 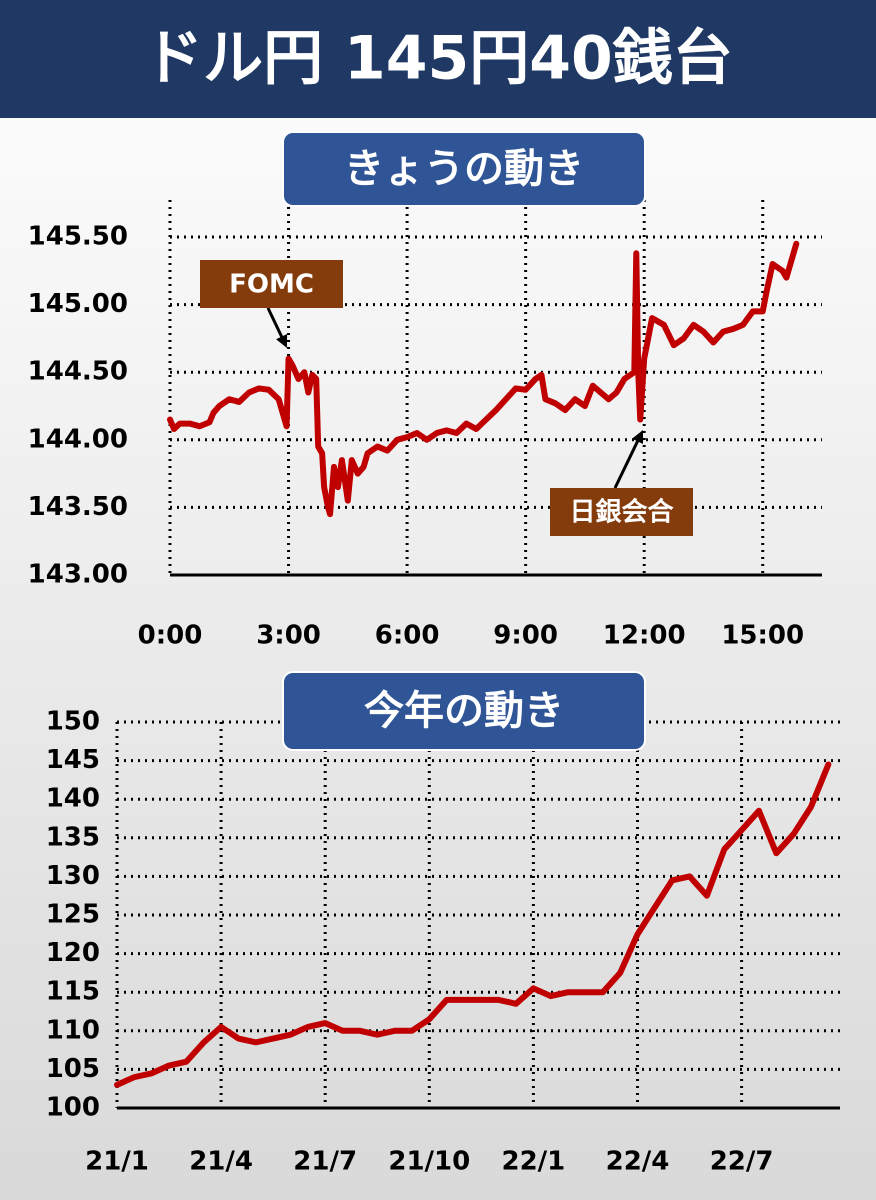 I want to click on y-tick-label: 115, so click(x=73, y=992).